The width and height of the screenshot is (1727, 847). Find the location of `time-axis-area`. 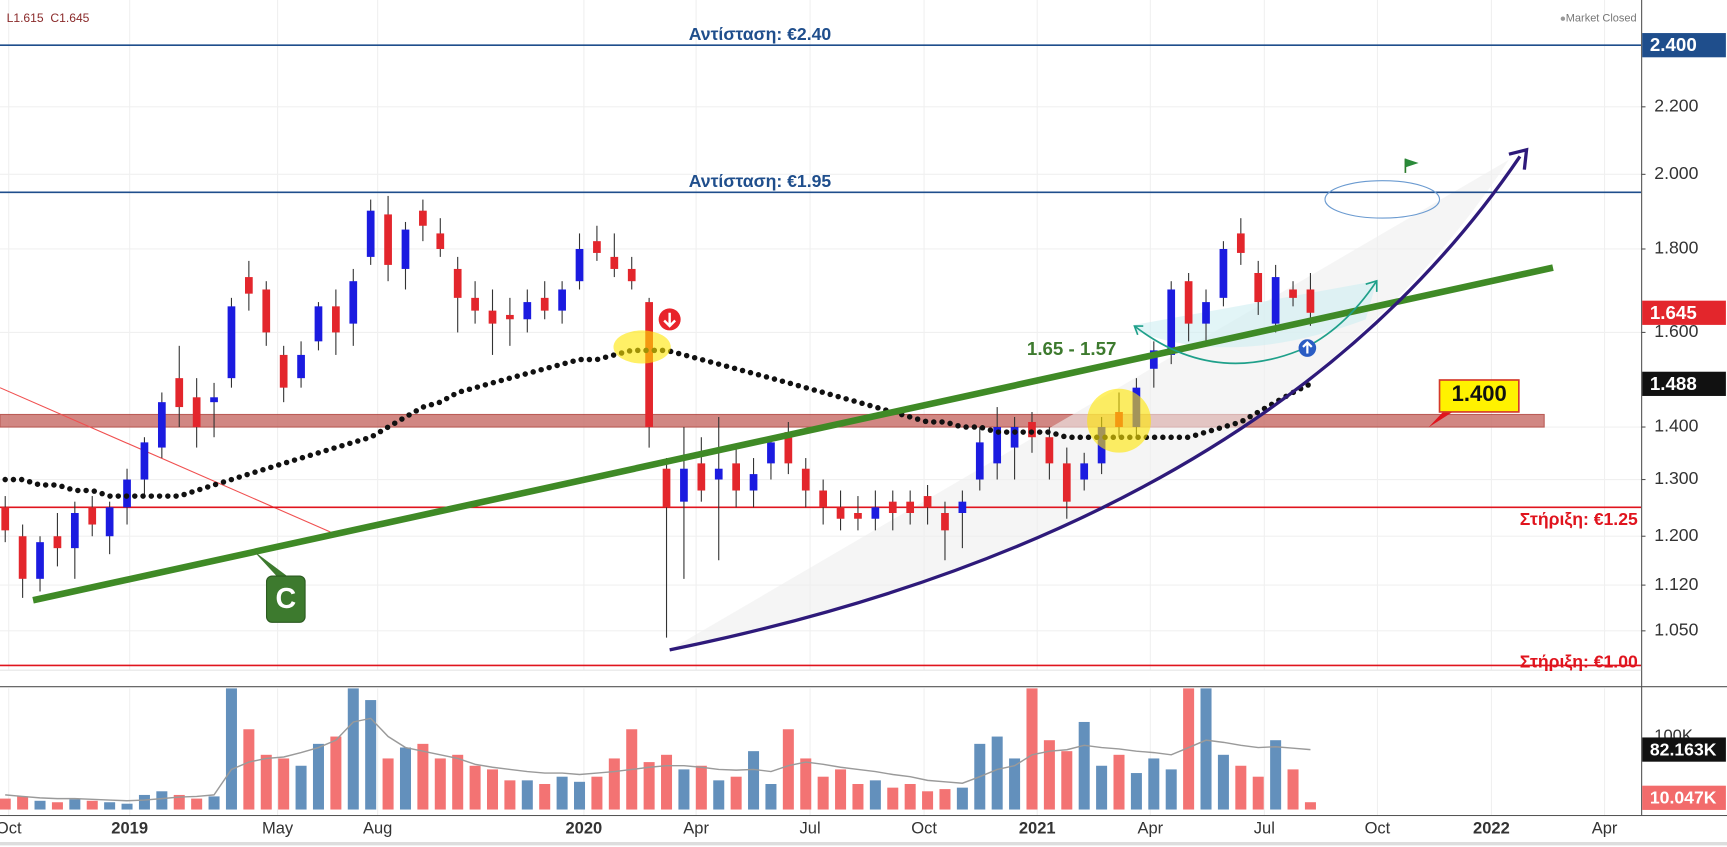

time-axis-area is located at coordinates (863, 831).